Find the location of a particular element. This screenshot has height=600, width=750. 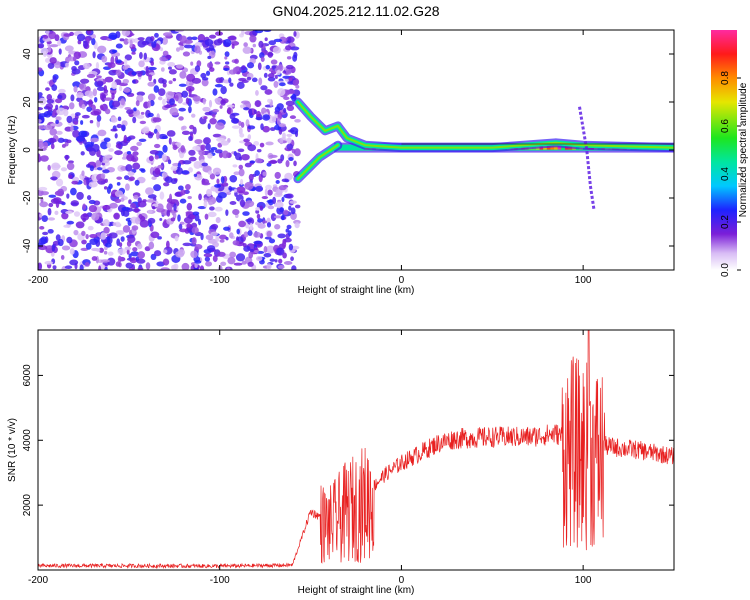

y-tick-label: 40 is located at coordinates (27, 54).